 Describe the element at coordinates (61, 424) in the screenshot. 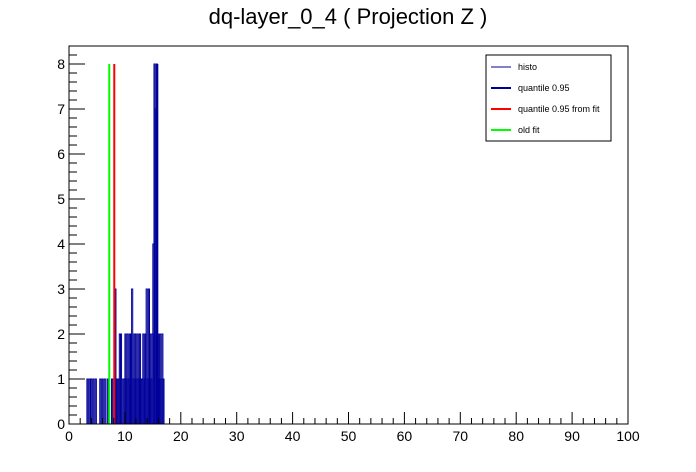

I see `y-tick-label: 0` at that location.